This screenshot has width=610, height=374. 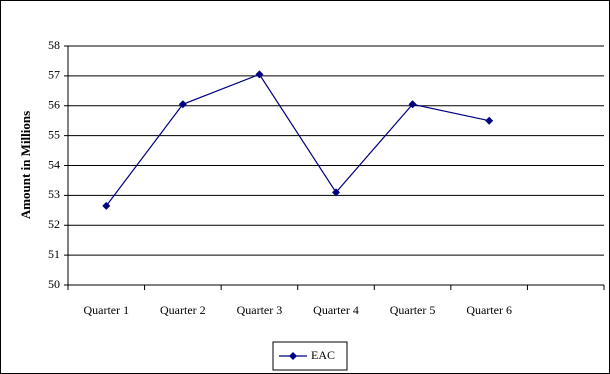 What do you see at coordinates (323, 355) in the screenshot?
I see `legend-label: EAC` at bounding box center [323, 355].